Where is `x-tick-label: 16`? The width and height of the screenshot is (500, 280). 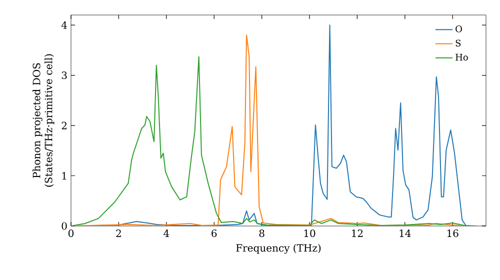 x-tick-label: 16 is located at coordinates (452, 234).